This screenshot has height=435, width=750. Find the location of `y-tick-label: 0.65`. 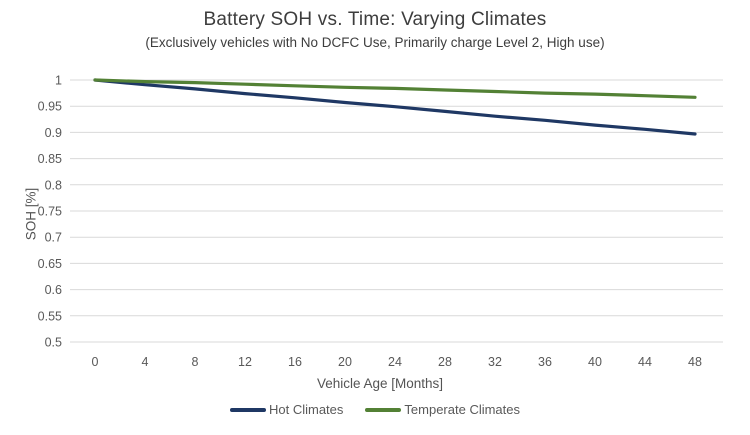

y-tick-label: 0.65 is located at coordinates (50, 264).